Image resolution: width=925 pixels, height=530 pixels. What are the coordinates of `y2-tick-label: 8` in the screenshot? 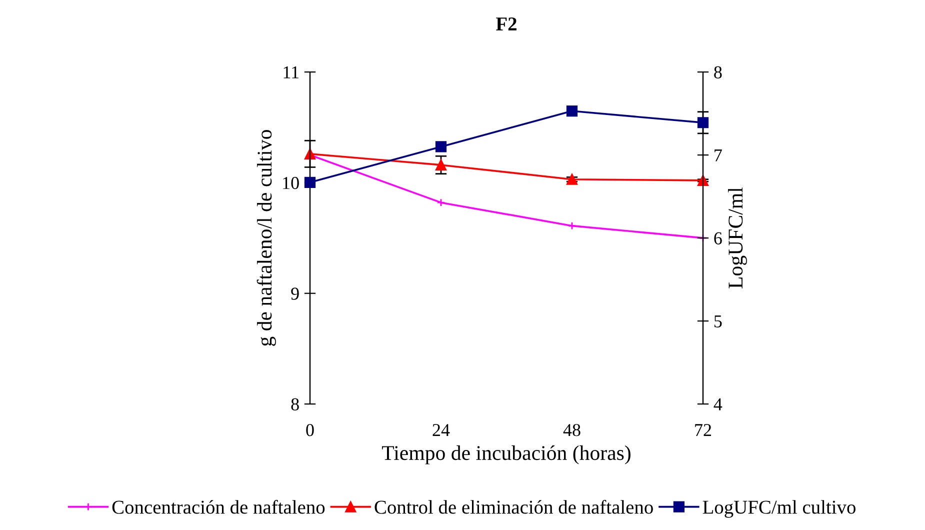 It's located at (718, 72).